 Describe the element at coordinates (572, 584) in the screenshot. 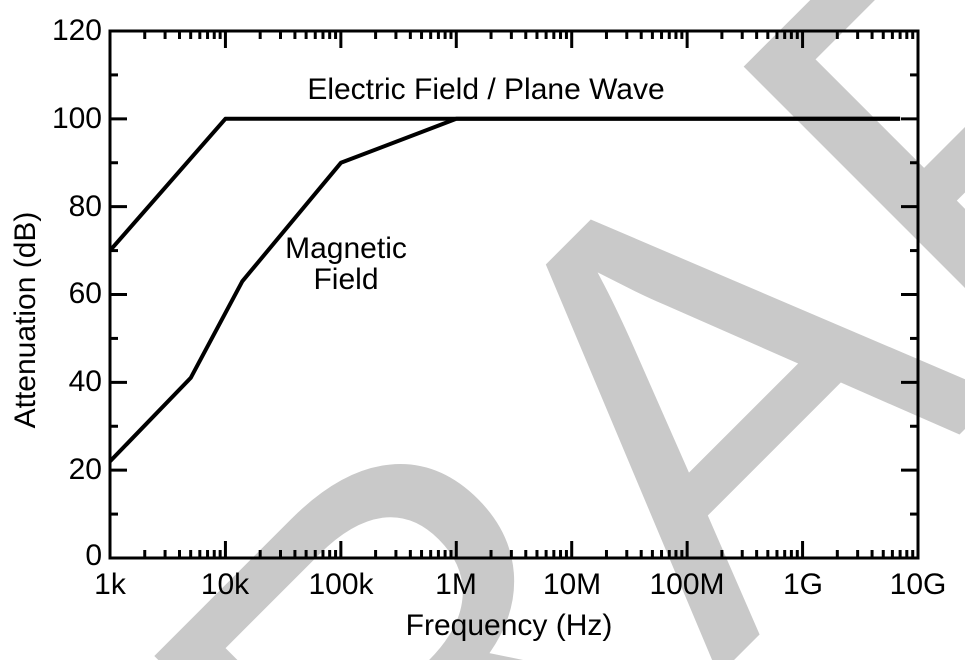

I see `x-tick-label-10M: 10M` at that location.